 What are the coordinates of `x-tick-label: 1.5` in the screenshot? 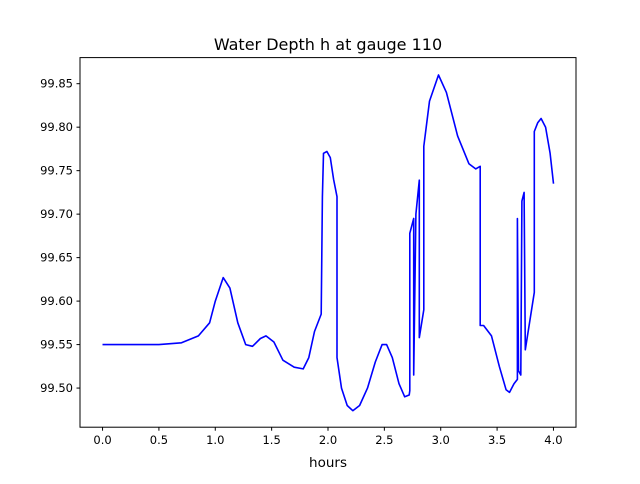 It's located at (271, 440).